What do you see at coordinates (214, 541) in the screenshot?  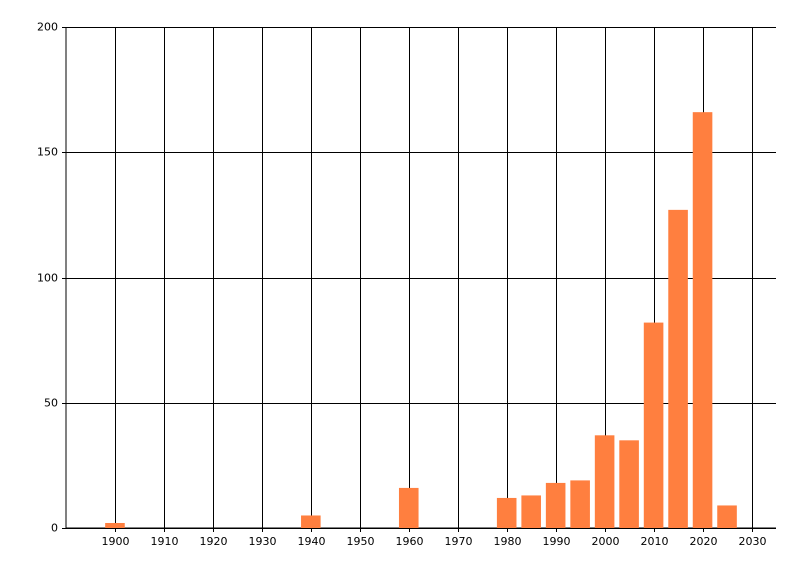 I see `x-tick-label: 1920` at bounding box center [214, 541].